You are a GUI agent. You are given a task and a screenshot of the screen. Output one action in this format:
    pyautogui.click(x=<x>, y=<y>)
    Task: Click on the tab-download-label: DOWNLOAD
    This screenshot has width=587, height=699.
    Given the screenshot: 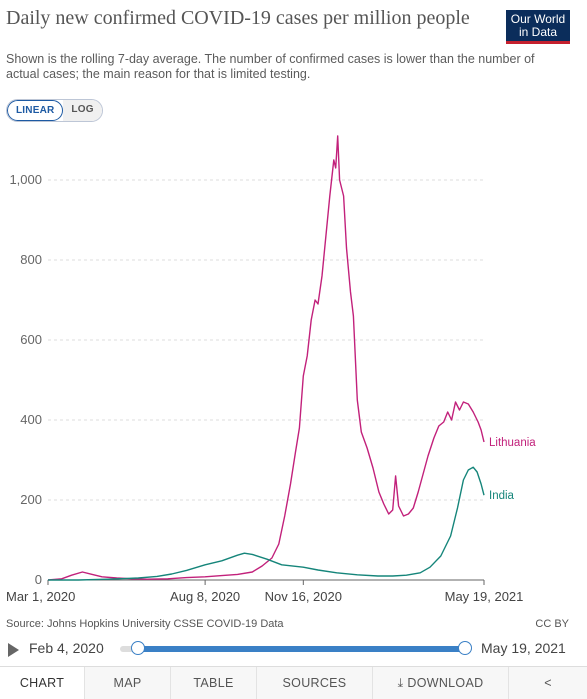 What is the action you would take?
    pyautogui.click(x=445, y=683)
    